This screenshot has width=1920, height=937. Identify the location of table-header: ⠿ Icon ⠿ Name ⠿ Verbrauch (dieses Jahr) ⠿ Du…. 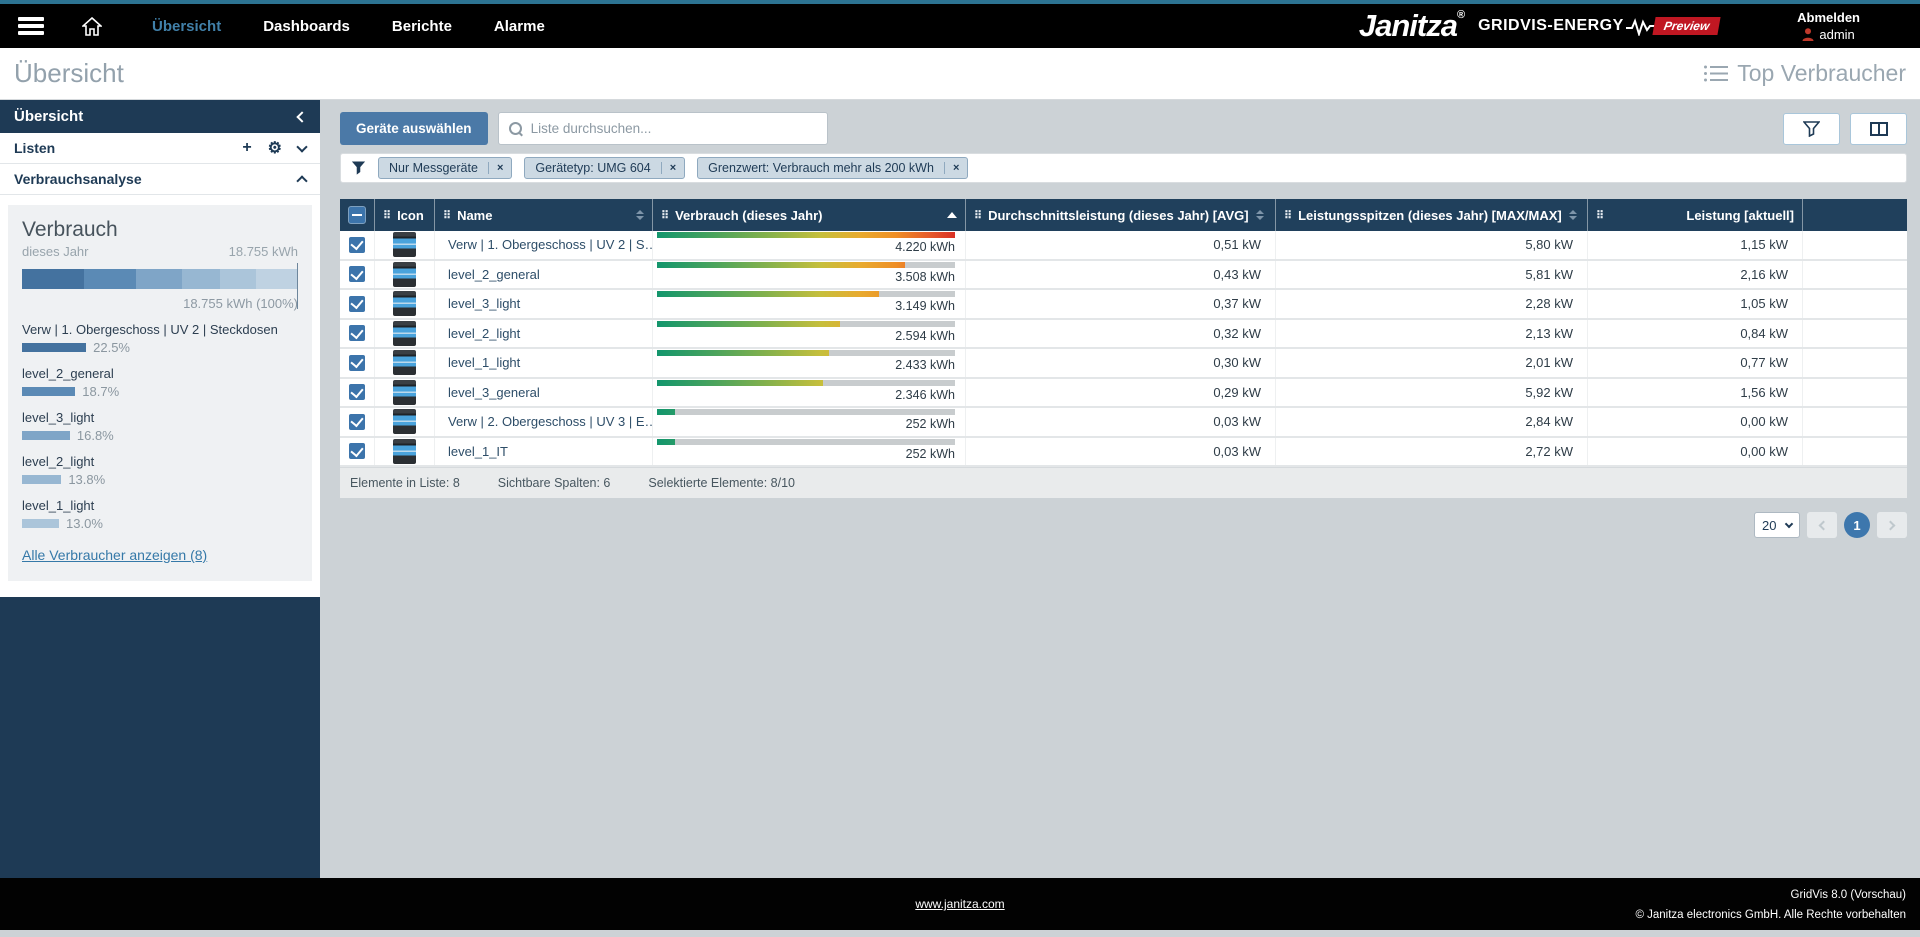
(1123, 215).